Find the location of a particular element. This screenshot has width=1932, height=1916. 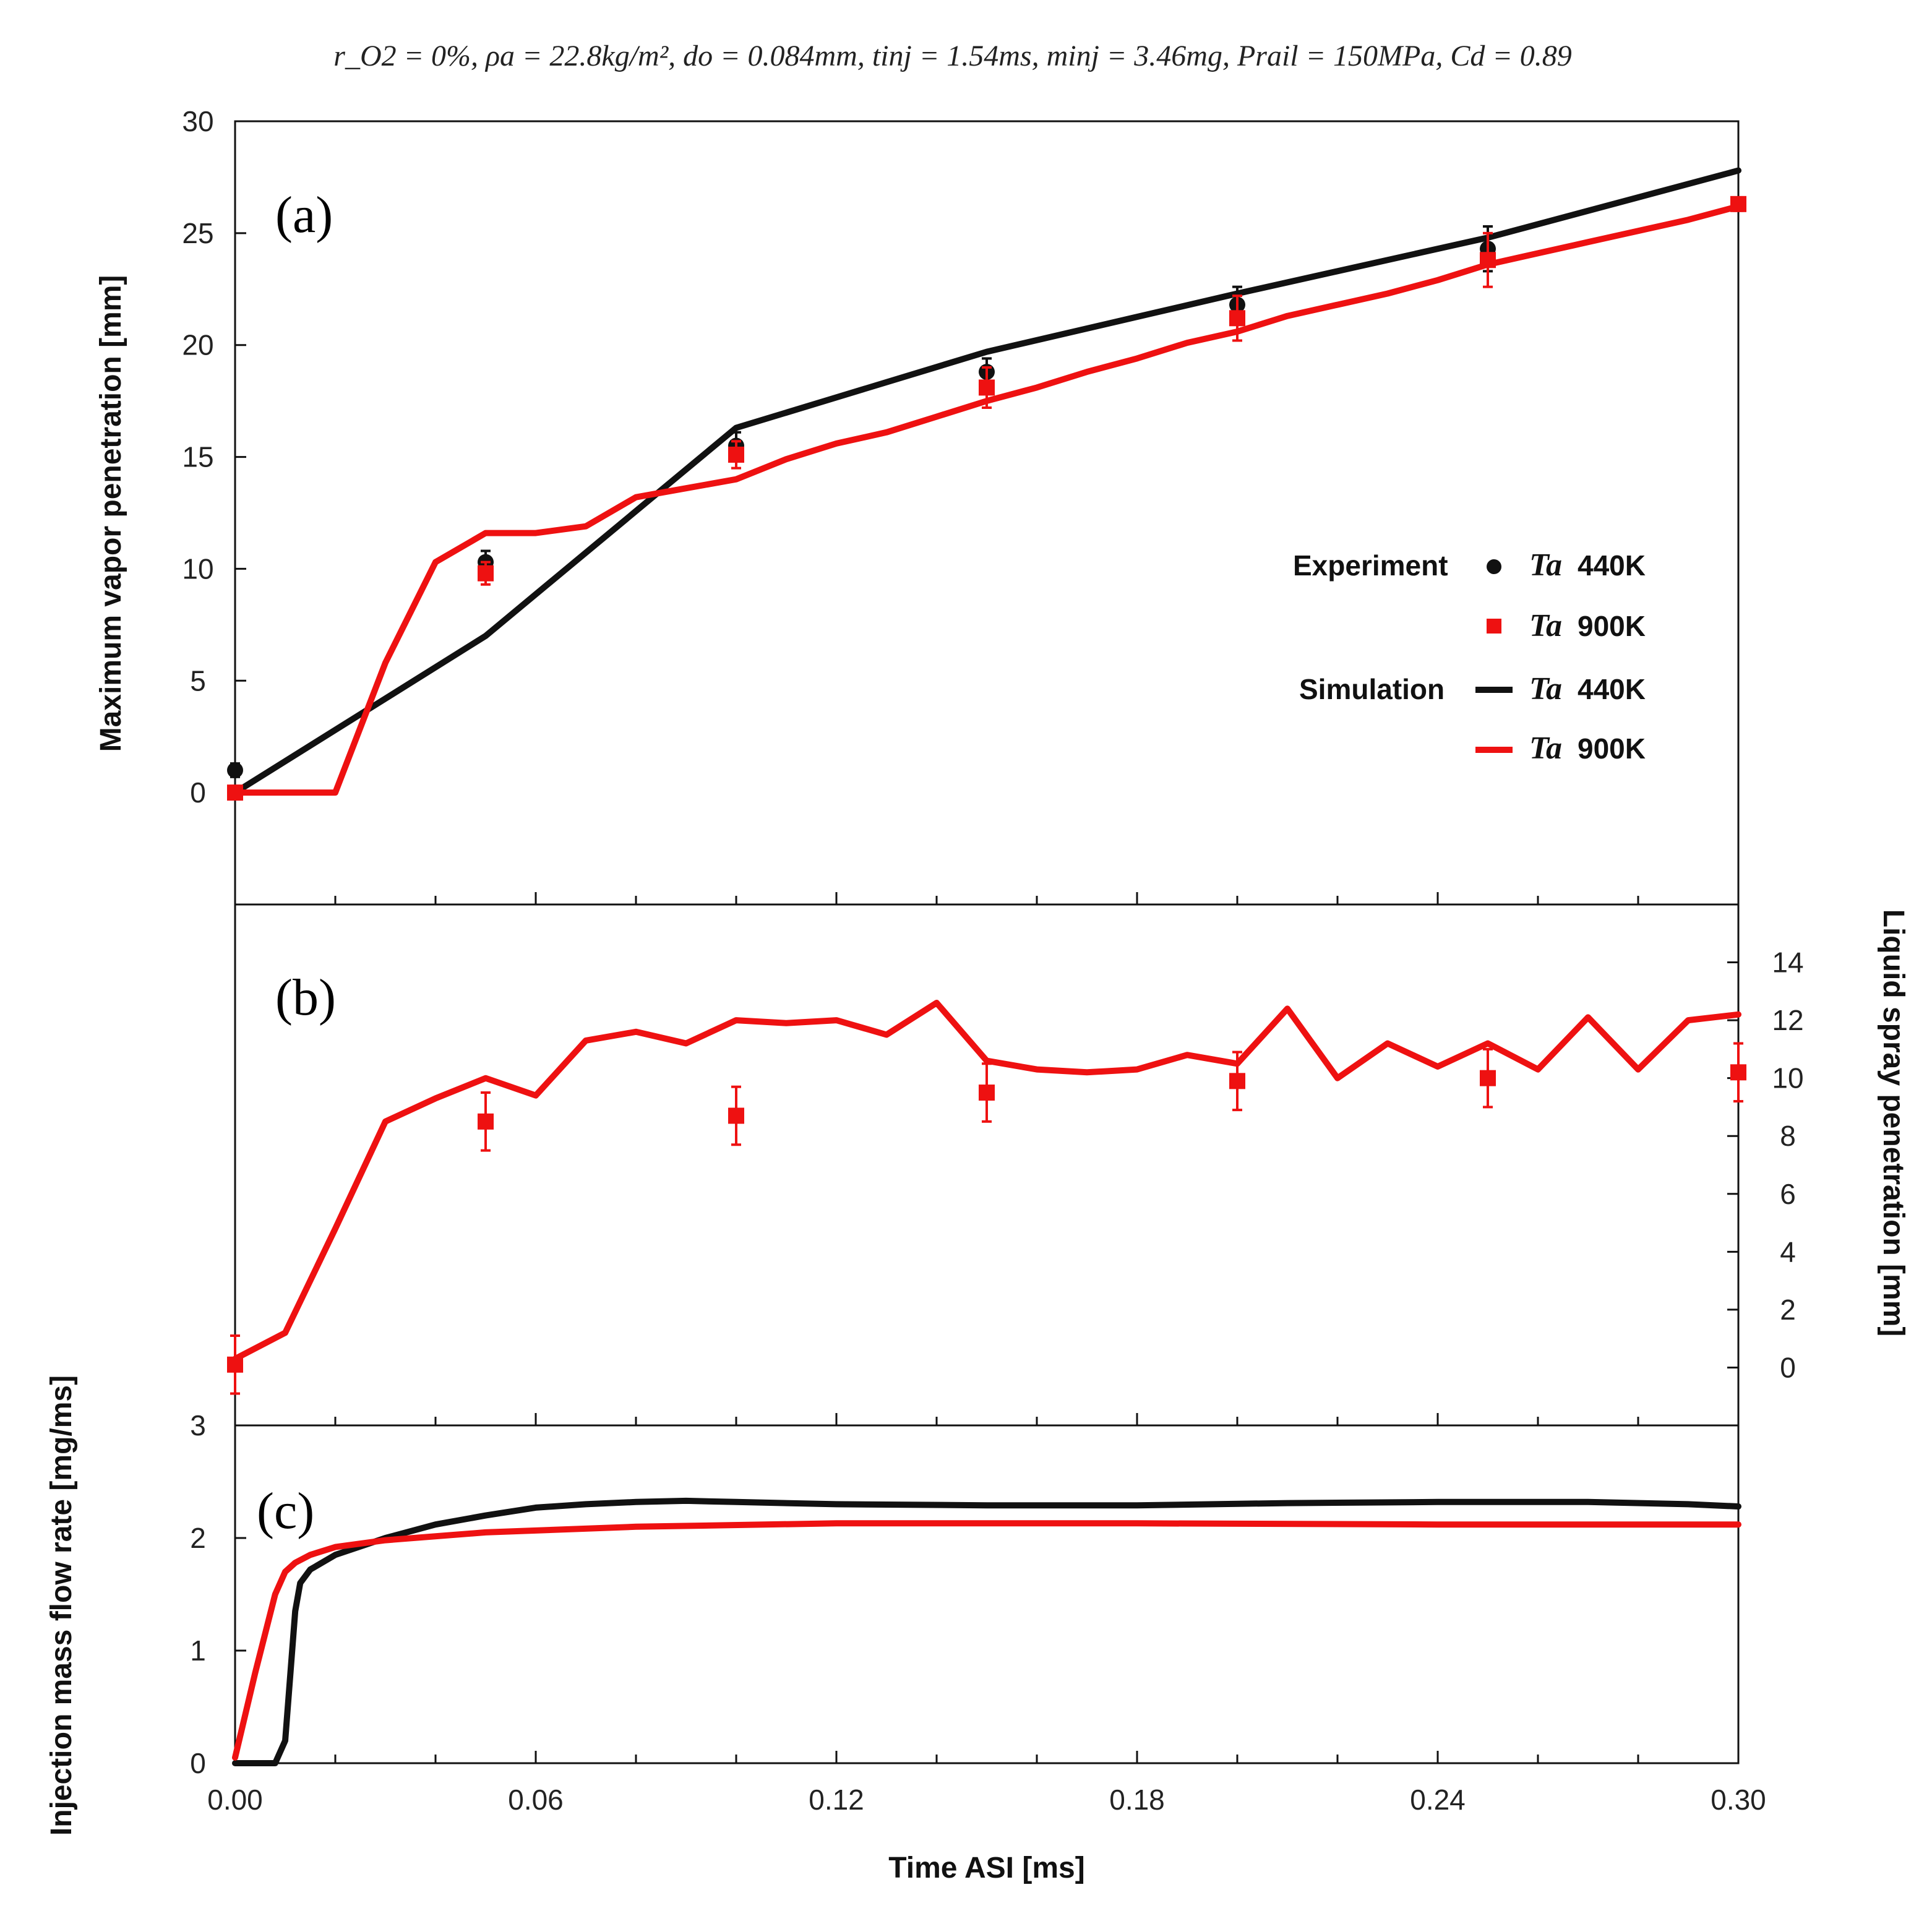

x-tick-label: 0.12 is located at coordinates (836, 1800).